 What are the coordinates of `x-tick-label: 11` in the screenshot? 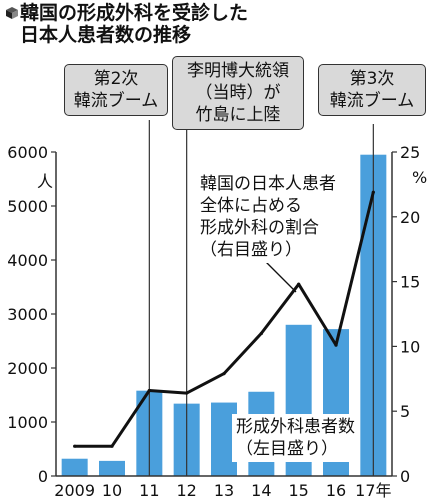 It's located at (149, 490).